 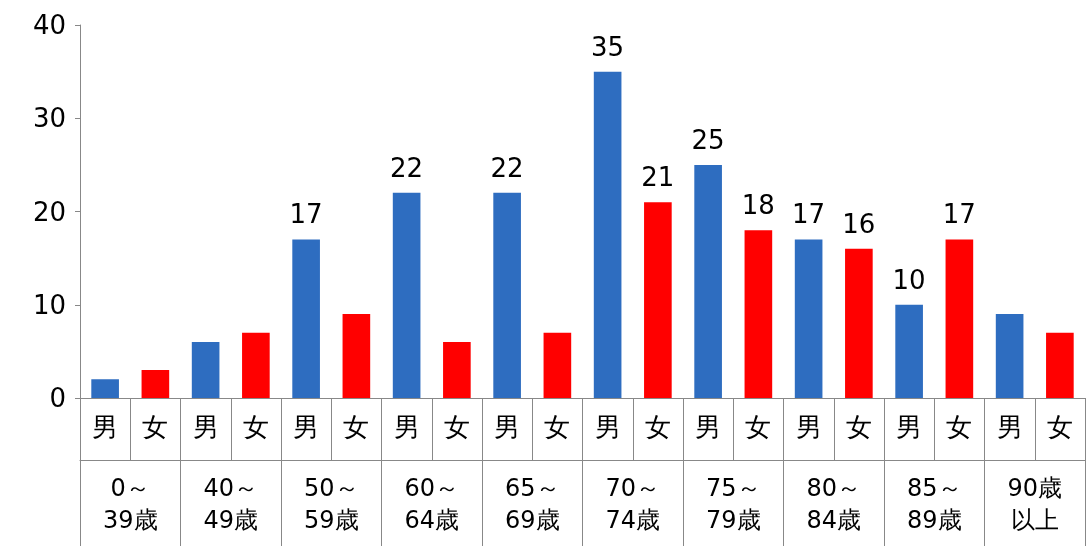 What do you see at coordinates (532, 504) in the screenshot?
I see `text: 65～69歳` at bounding box center [532, 504].